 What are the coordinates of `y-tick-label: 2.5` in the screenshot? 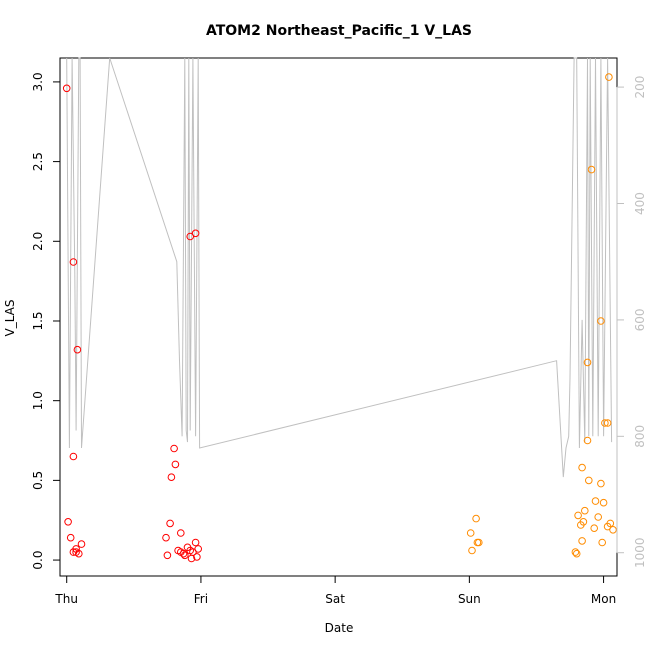 It's located at (38, 161).